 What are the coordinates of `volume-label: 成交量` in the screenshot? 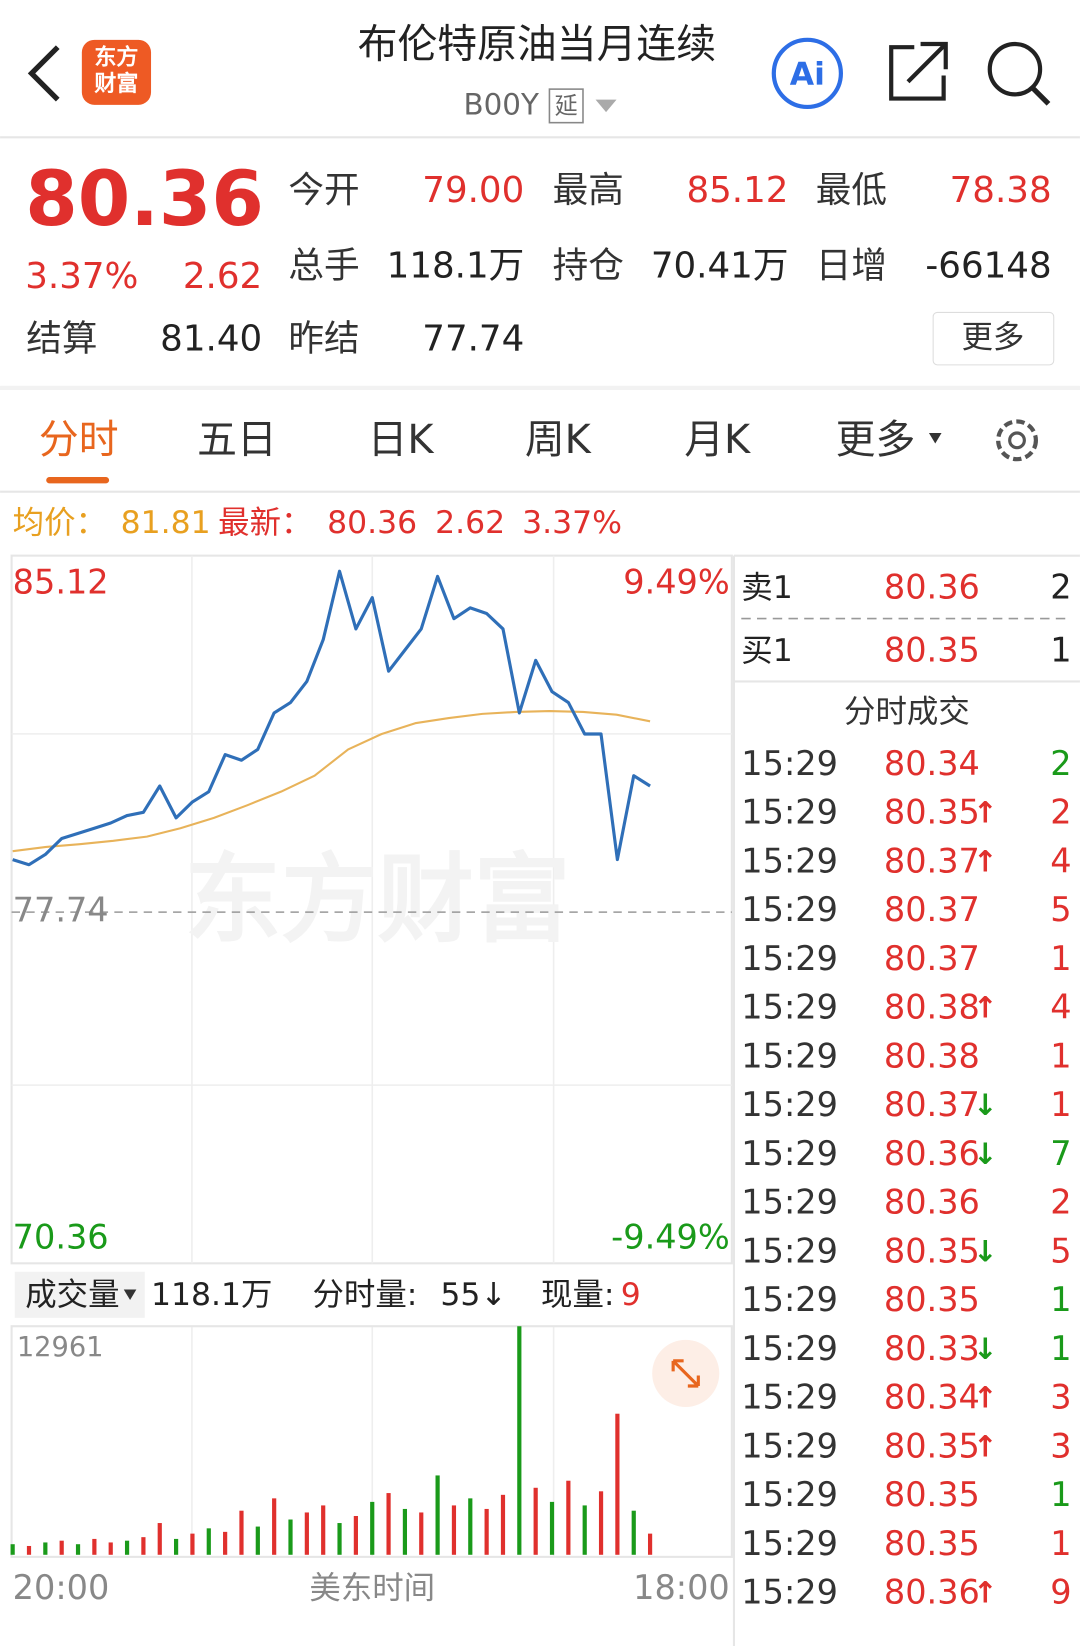 It's located at (72, 1295).